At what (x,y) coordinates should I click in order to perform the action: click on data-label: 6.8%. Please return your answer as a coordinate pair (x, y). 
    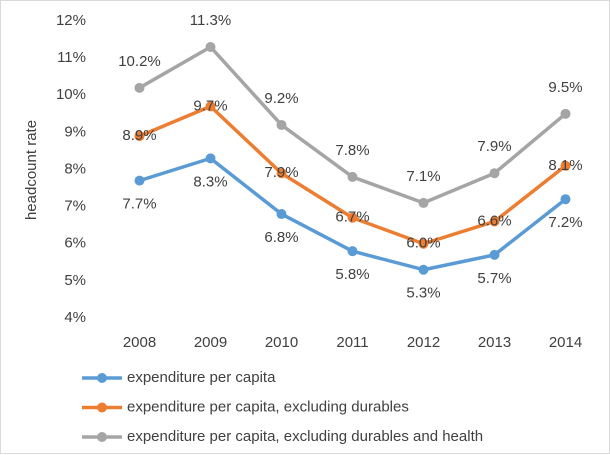
    Looking at the image, I should click on (281, 237).